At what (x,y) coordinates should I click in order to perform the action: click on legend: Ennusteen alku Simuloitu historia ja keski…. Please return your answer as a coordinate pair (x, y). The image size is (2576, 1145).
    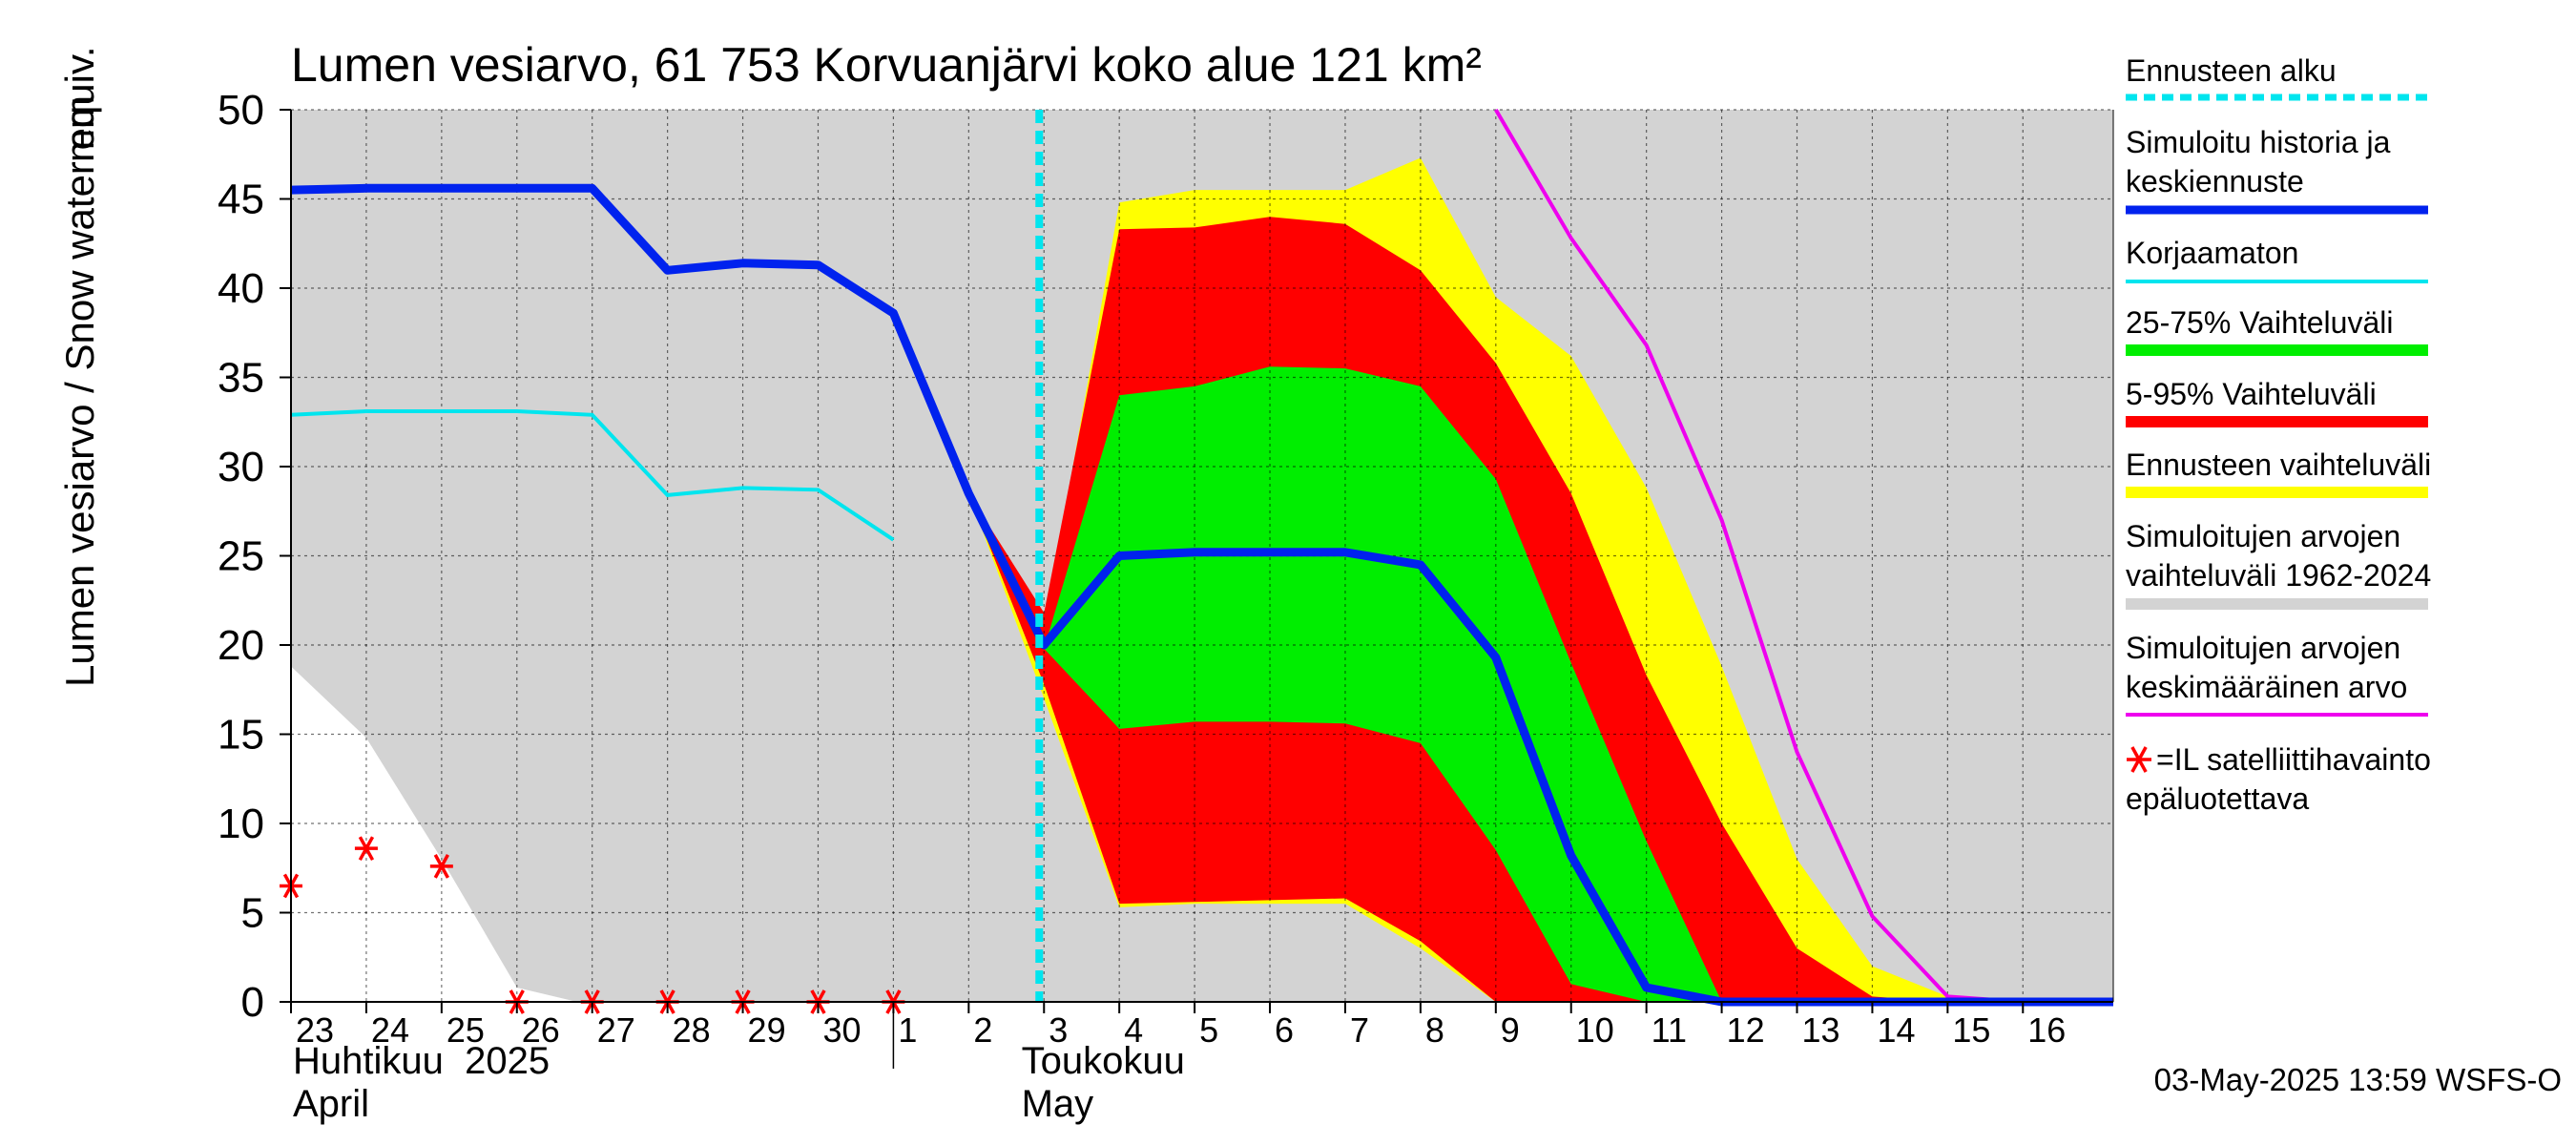
    Looking at the image, I should click on (2278, 434).